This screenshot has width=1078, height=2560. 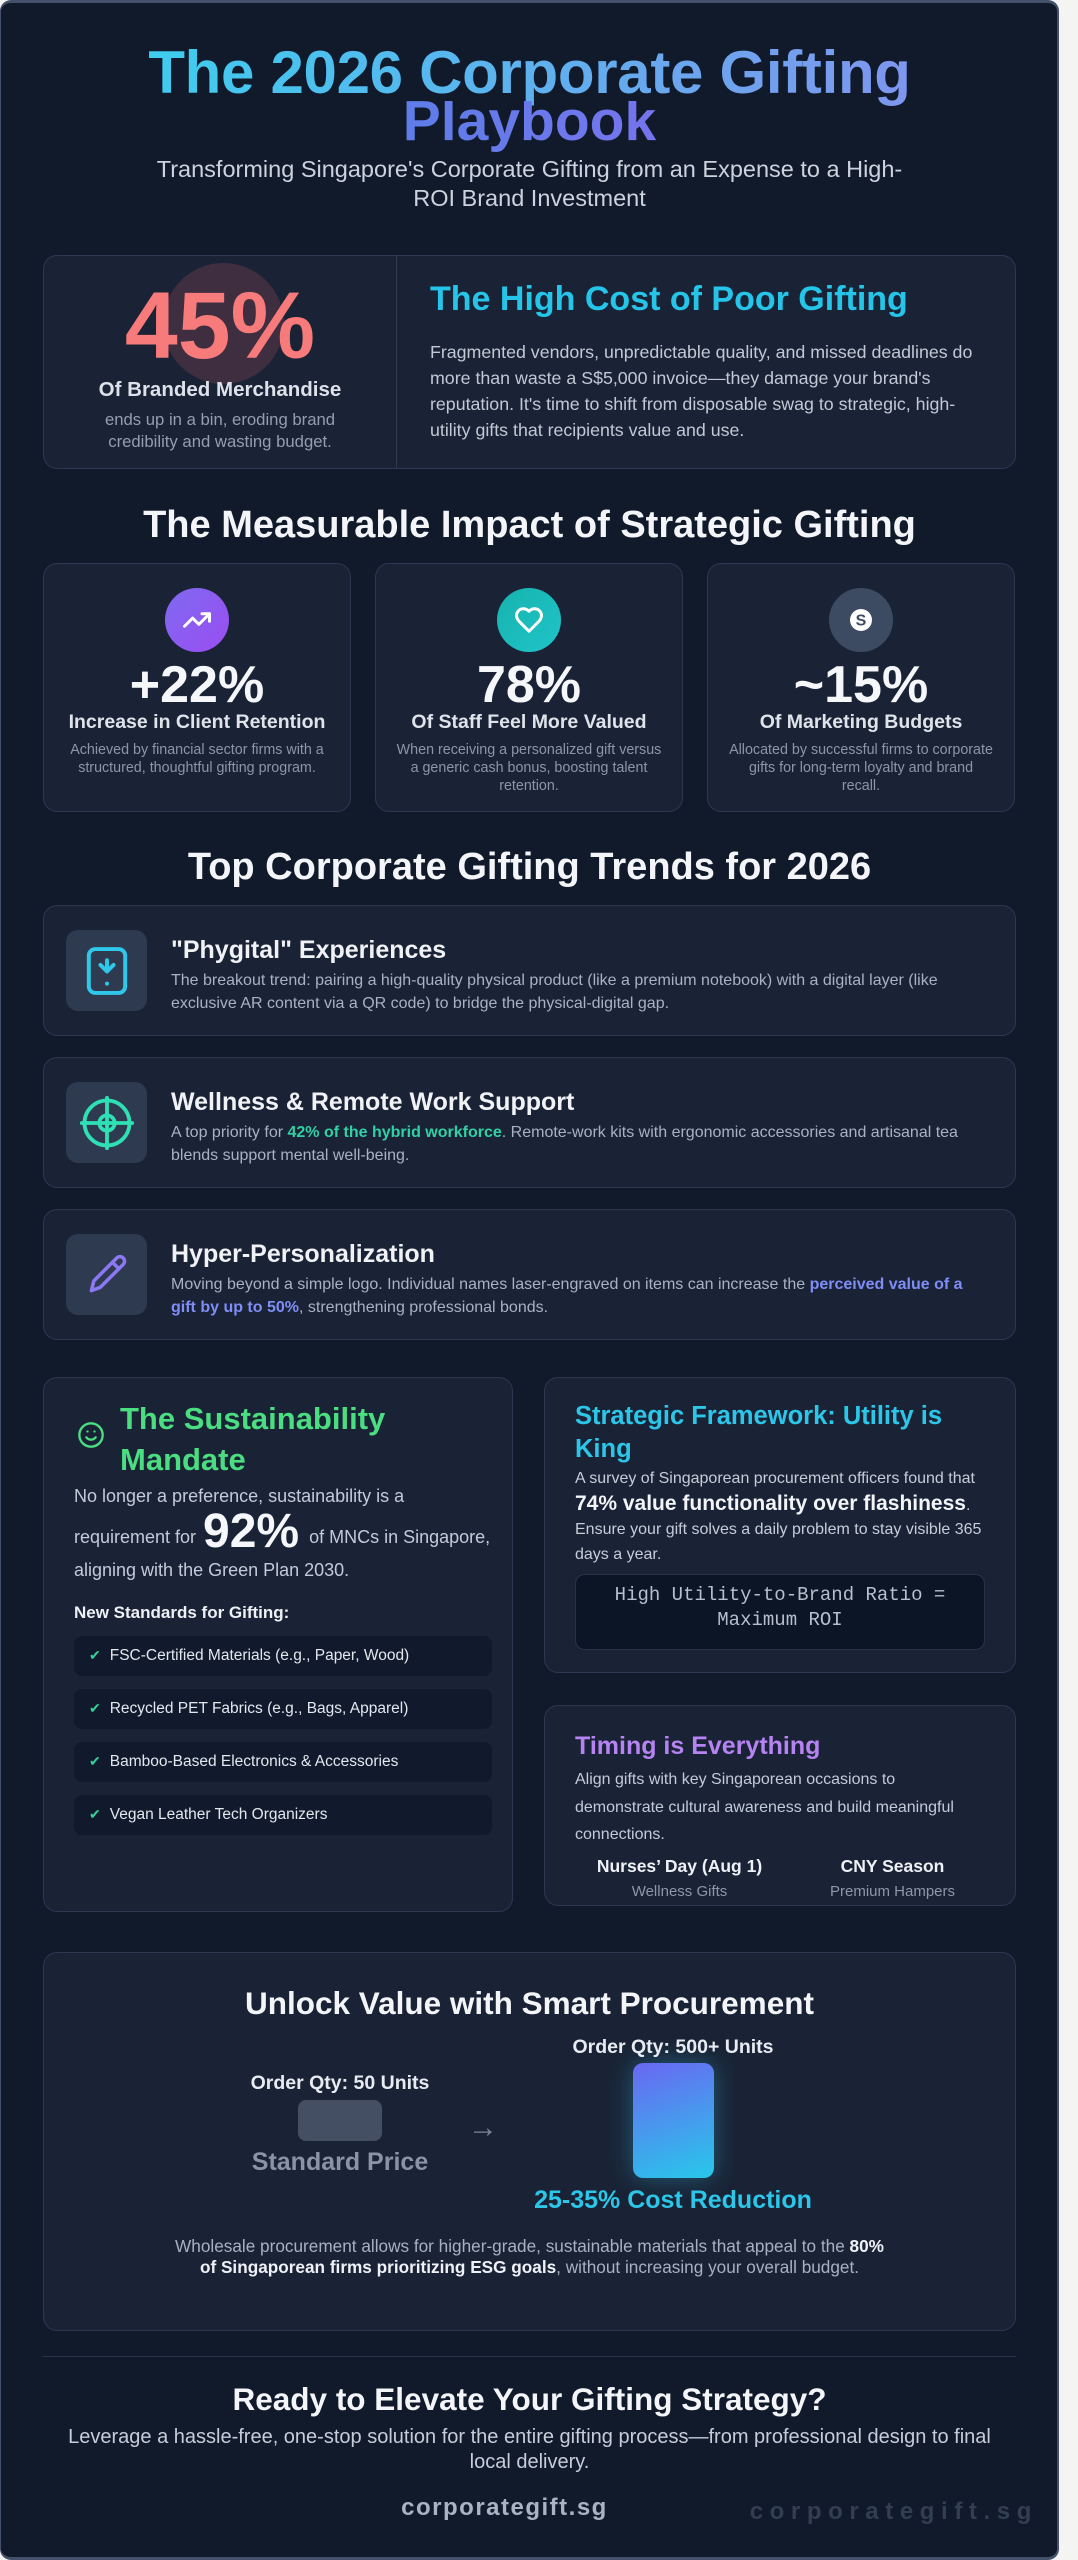 What do you see at coordinates (861, 621) in the screenshot?
I see `svg-text: S` at bounding box center [861, 621].